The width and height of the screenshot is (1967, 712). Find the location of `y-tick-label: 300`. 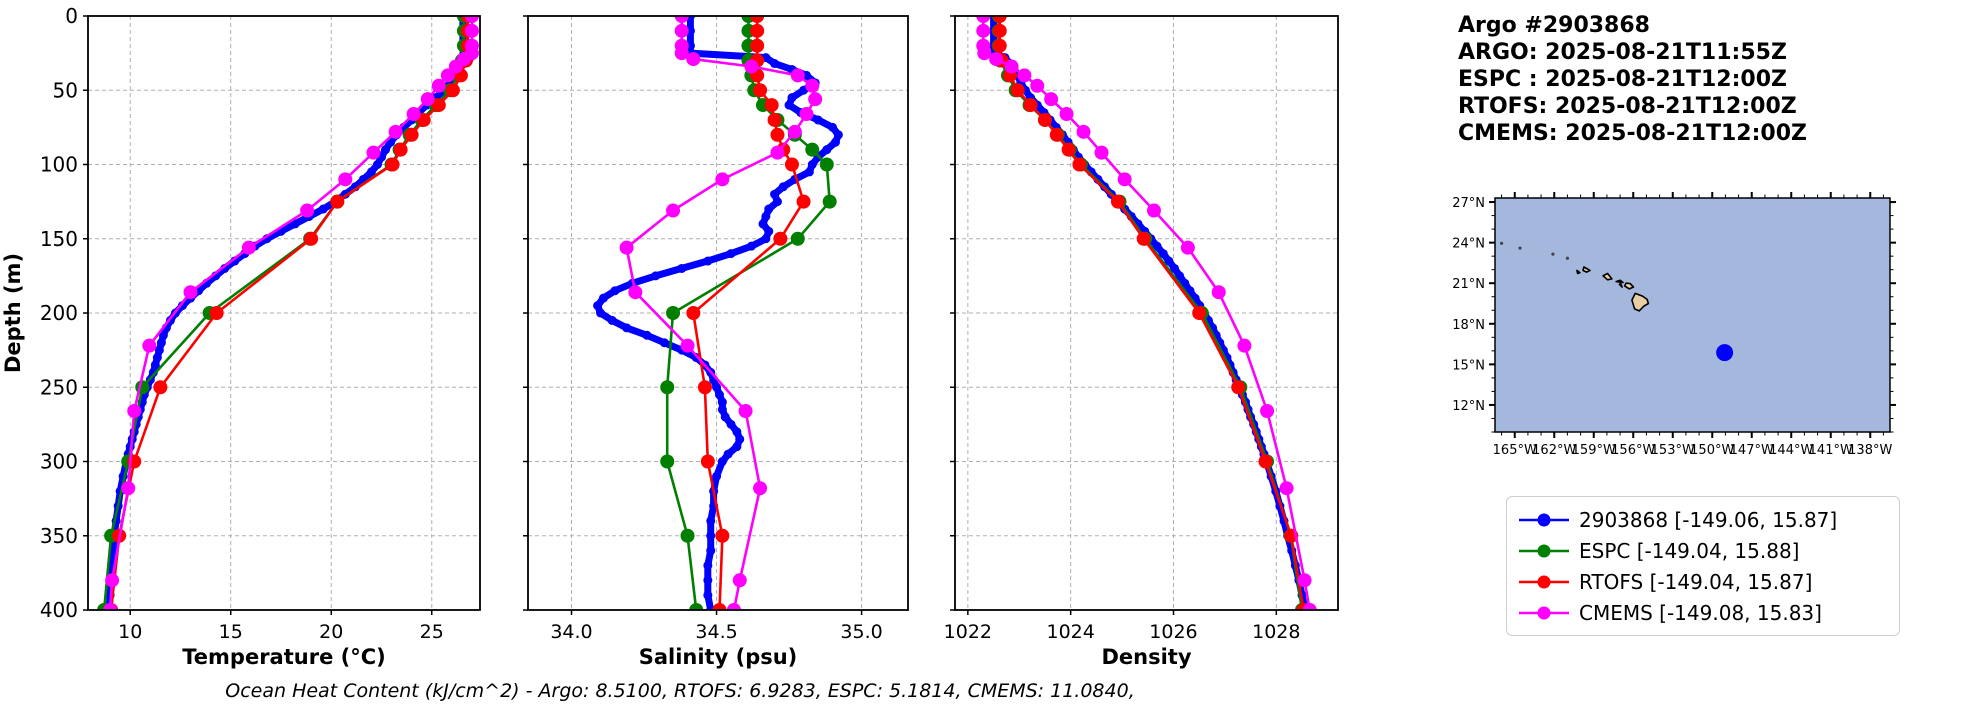

y-tick-label: 300 is located at coordinates (59, 462).